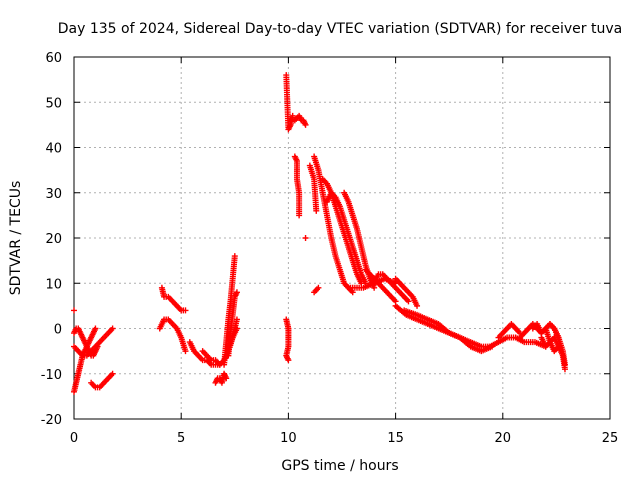 The image size is (640, 480). What do you see at coordinates (406, 292) in the screenshot?
I see `series-seg27` at bounding box center [406, 292].